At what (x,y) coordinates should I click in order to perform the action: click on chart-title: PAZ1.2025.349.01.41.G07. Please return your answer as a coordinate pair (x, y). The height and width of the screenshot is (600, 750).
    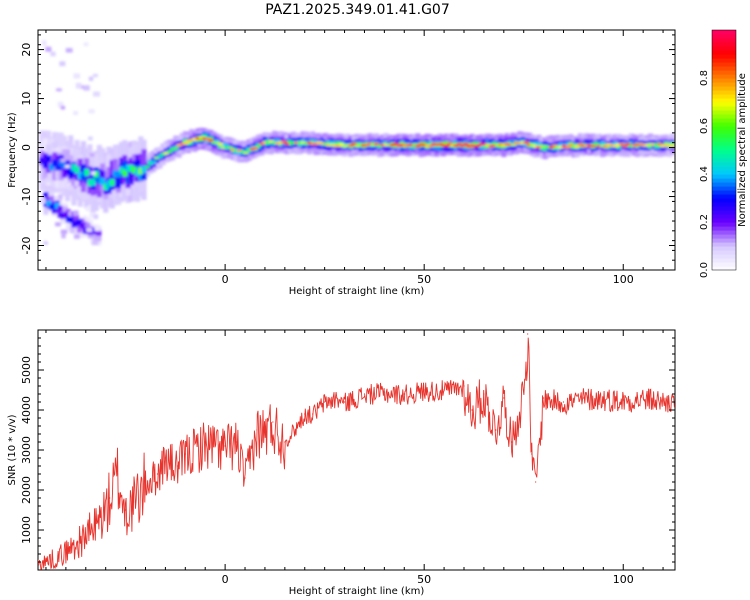
    Looking at the image, I should click on (357, 10).